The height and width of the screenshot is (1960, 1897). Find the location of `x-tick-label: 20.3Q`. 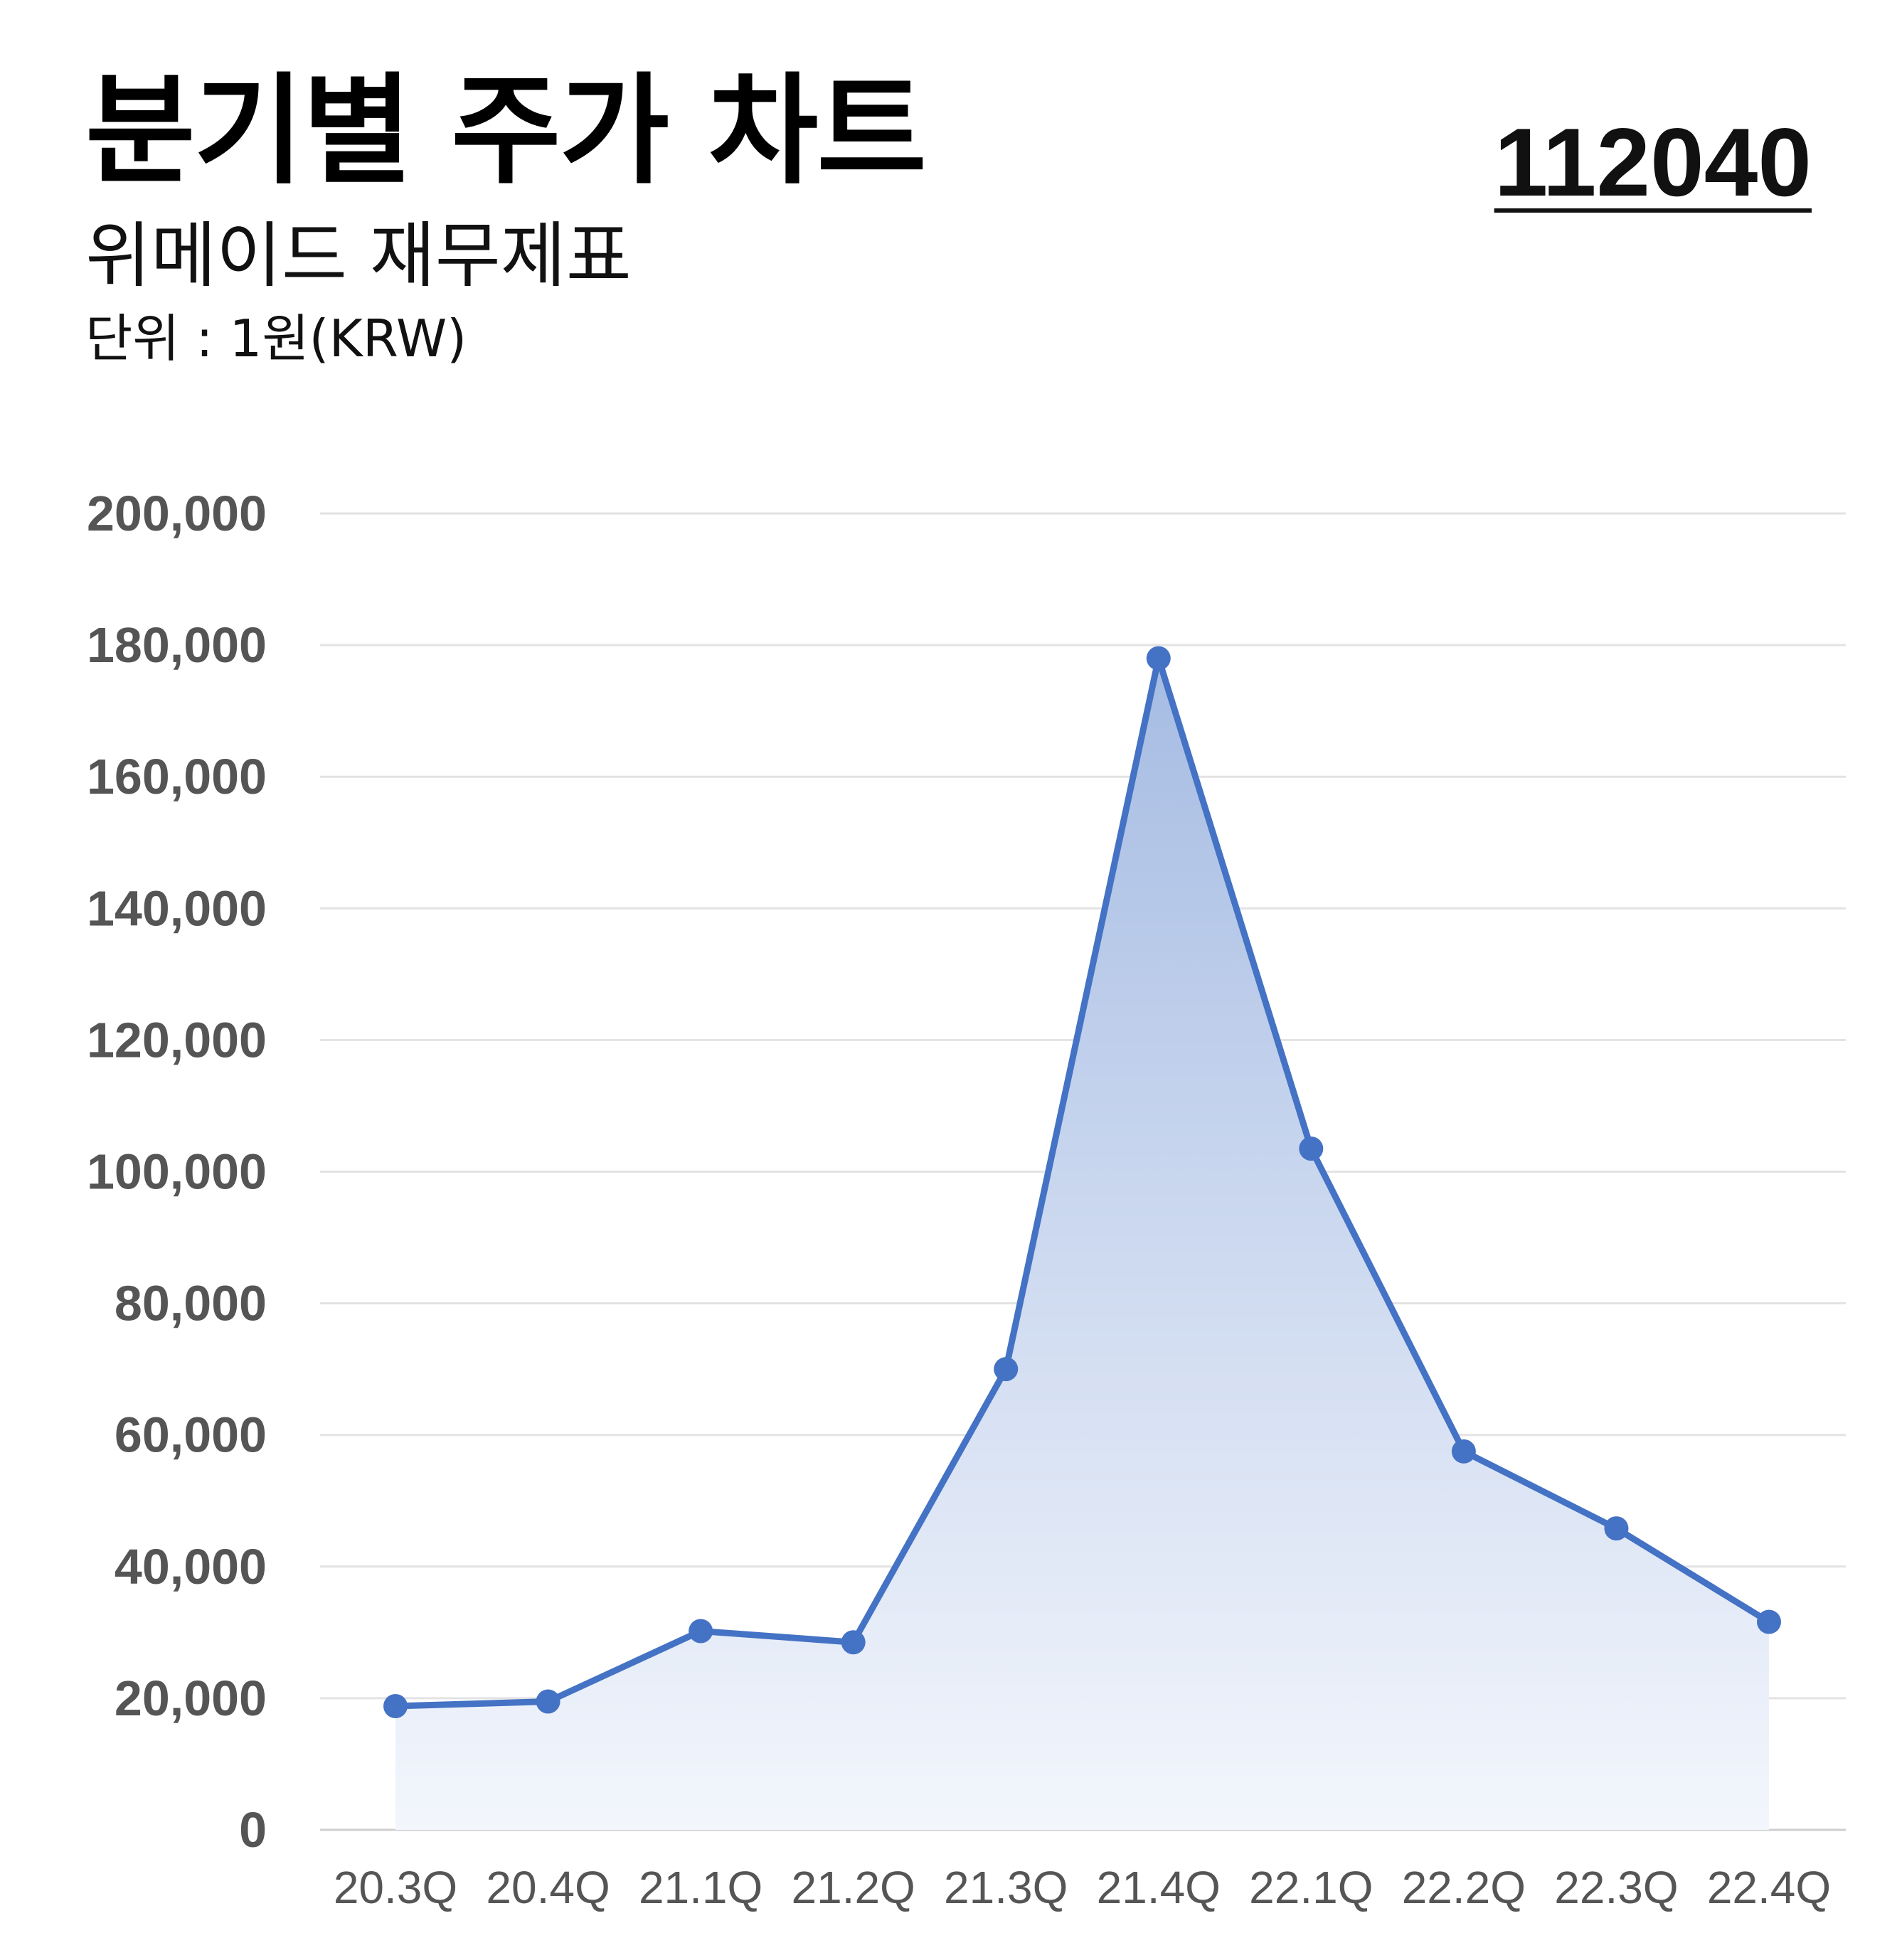

x-tick-label: 20.3Q is located at coordinates (396, 1887).